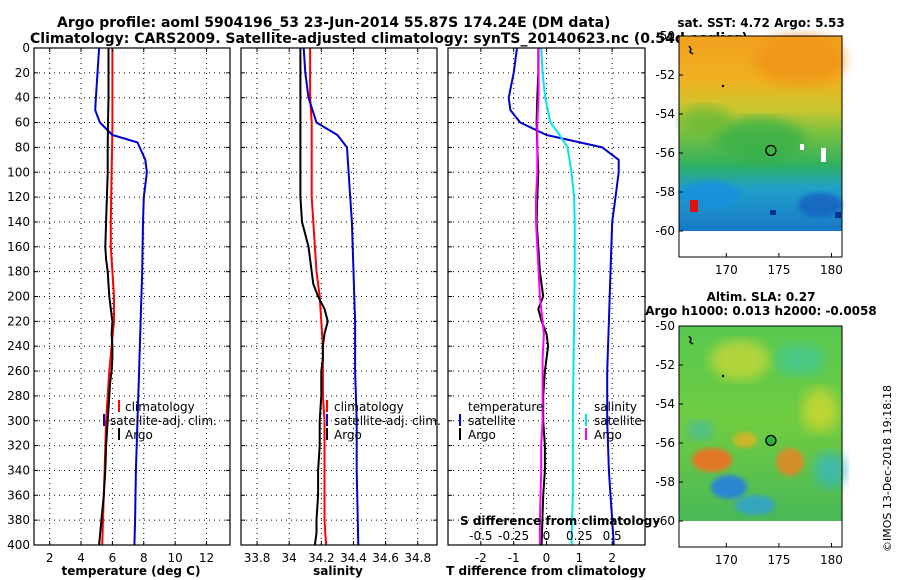 The width and height of the screenshot is (900, 580). Describe the element at coordinates (547, 558) in the screenshot. I see `x-tick-label: 0` at that location.